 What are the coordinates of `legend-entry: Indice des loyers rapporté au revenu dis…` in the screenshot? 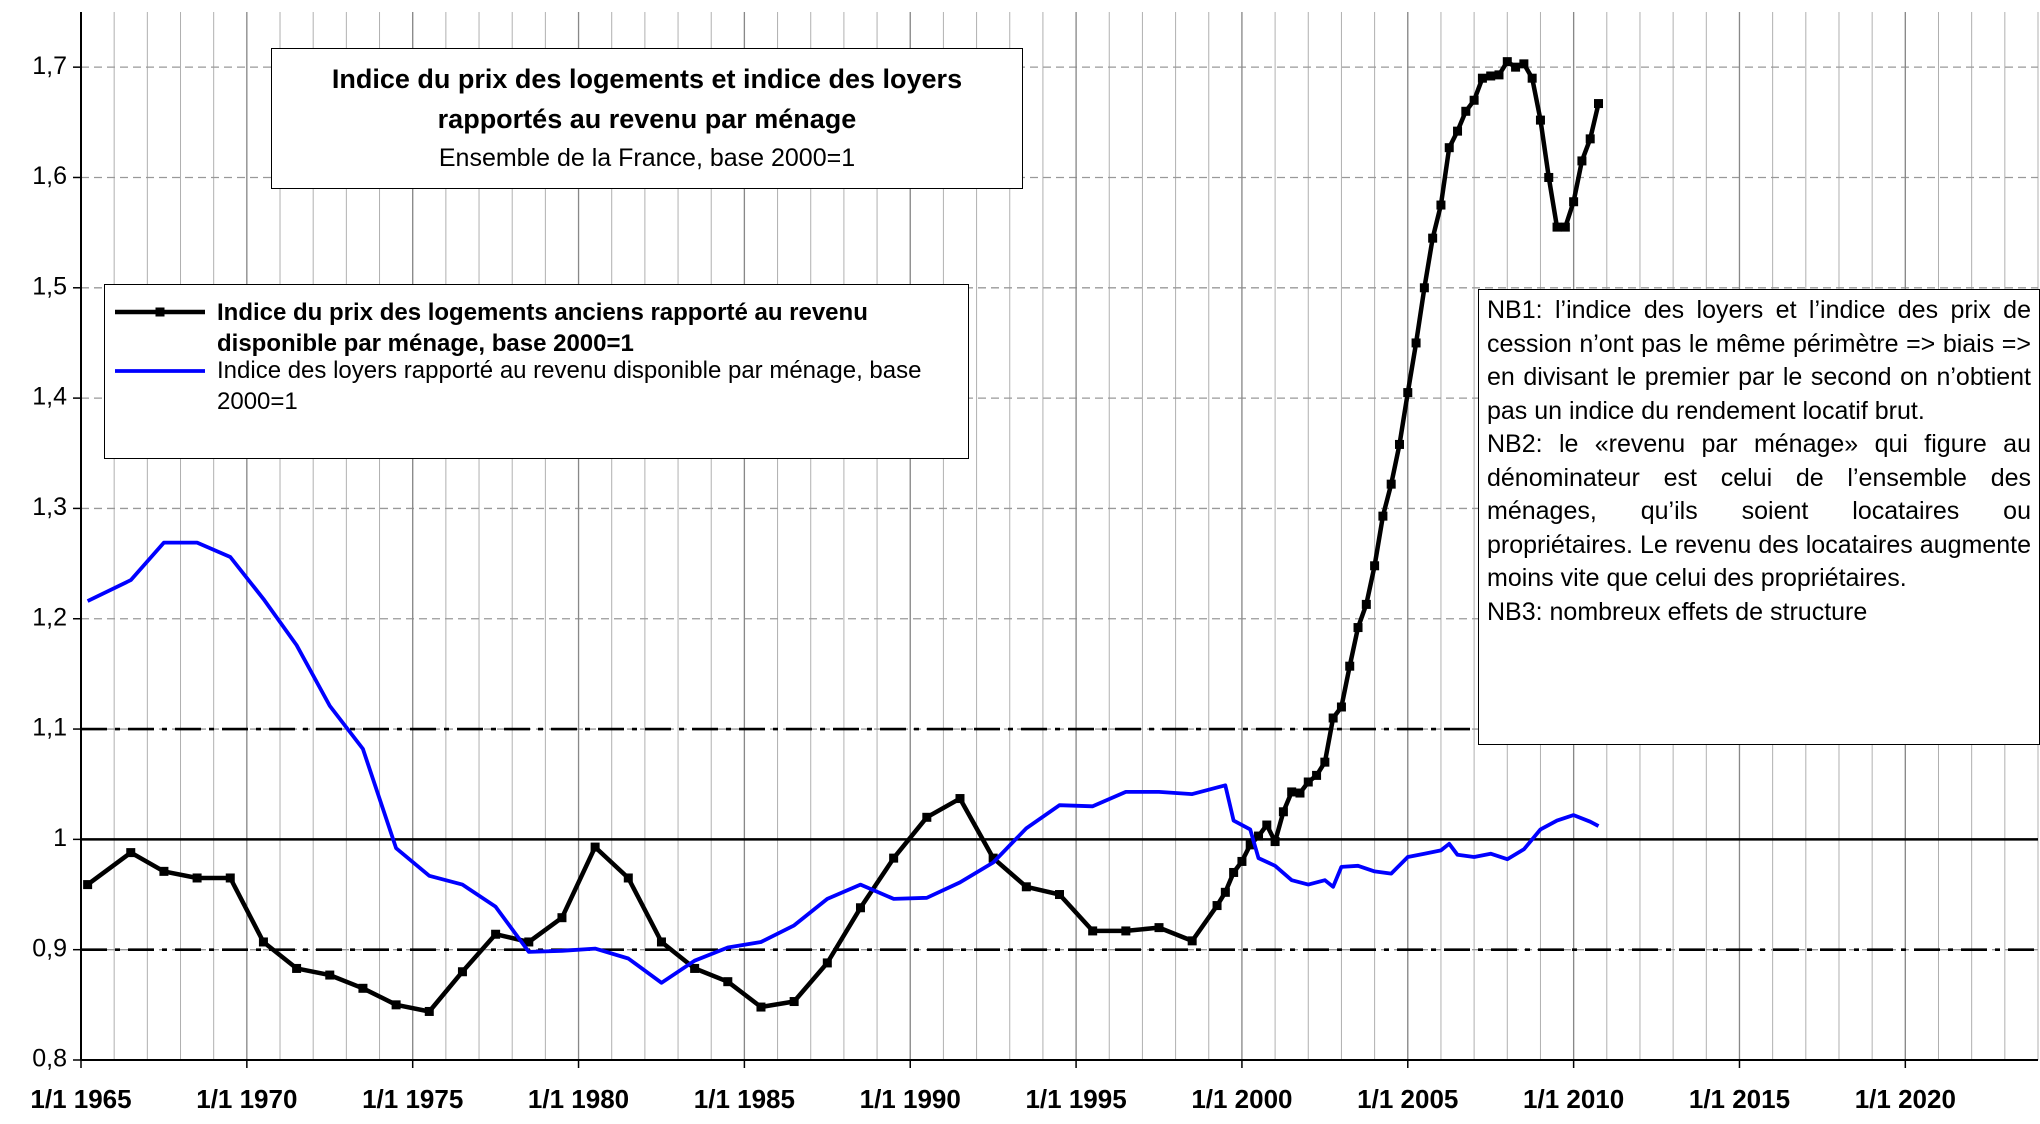 It's located at (569, 386).